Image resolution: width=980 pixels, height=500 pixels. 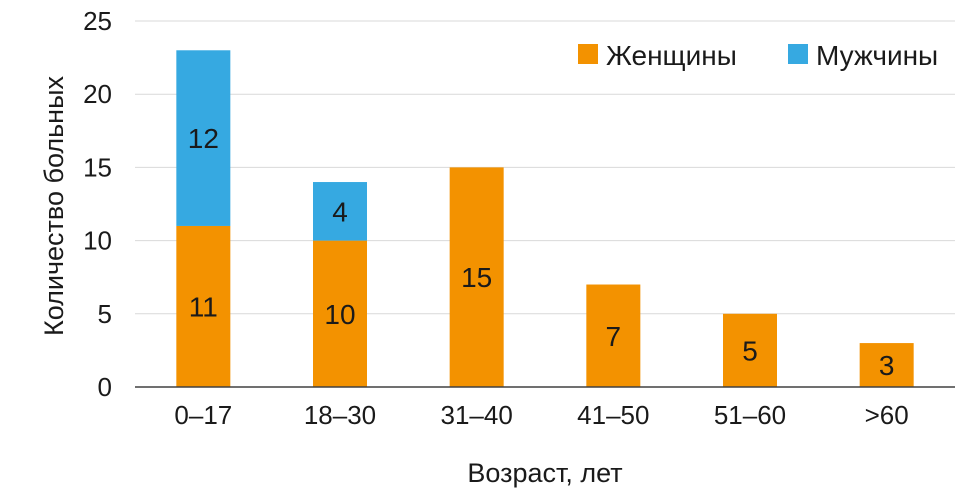 I want to click on y-tick-label: 15, so click(x=97, y=167).